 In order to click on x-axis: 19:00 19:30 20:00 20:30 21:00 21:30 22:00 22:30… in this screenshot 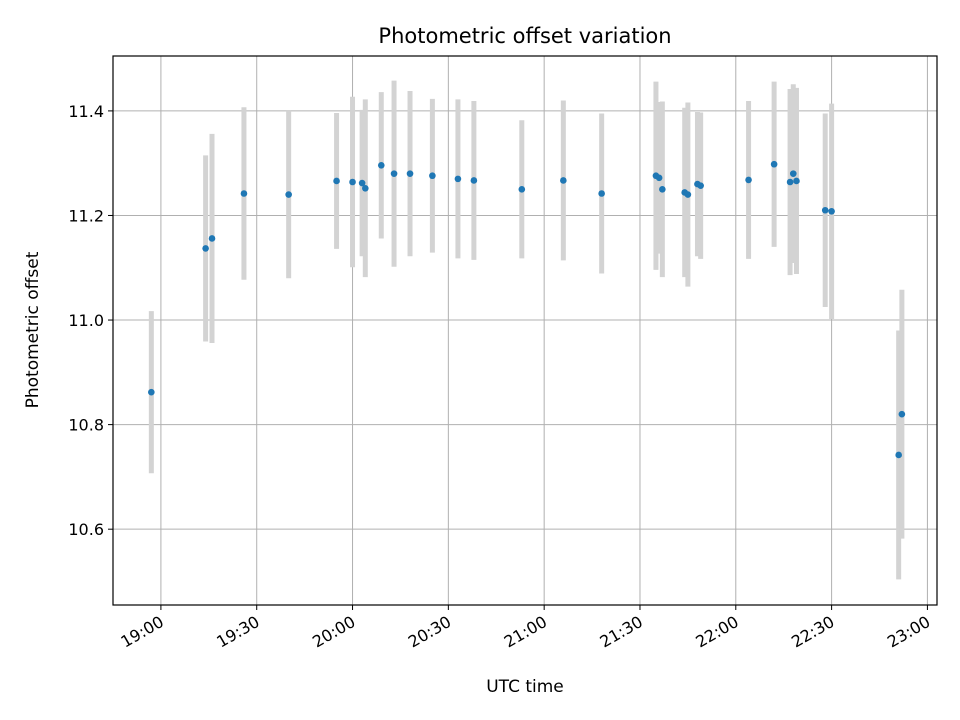, I will do `click(525, 628)`.